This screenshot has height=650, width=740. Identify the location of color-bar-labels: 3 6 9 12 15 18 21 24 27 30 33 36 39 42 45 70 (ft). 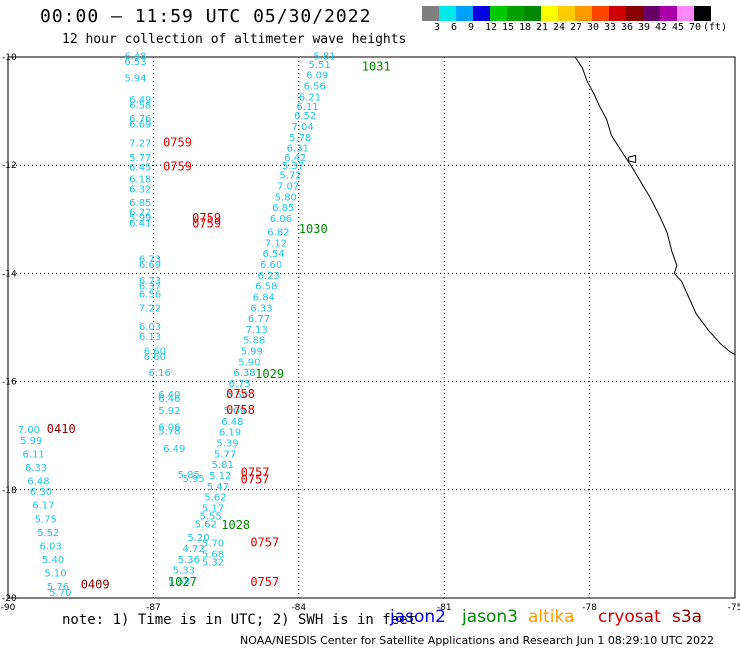
(577, 29).